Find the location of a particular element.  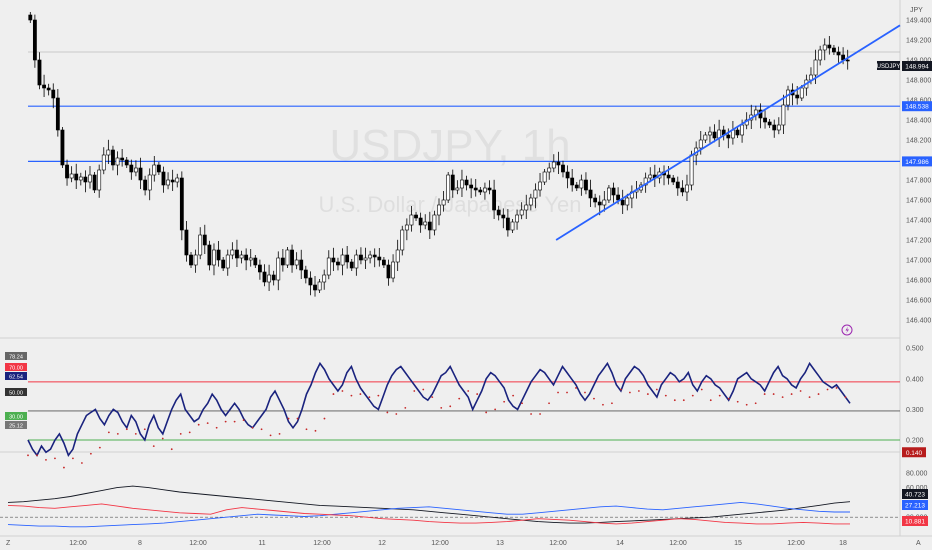

price-tick-label: 149.200 is located at coordinates (918, 41).